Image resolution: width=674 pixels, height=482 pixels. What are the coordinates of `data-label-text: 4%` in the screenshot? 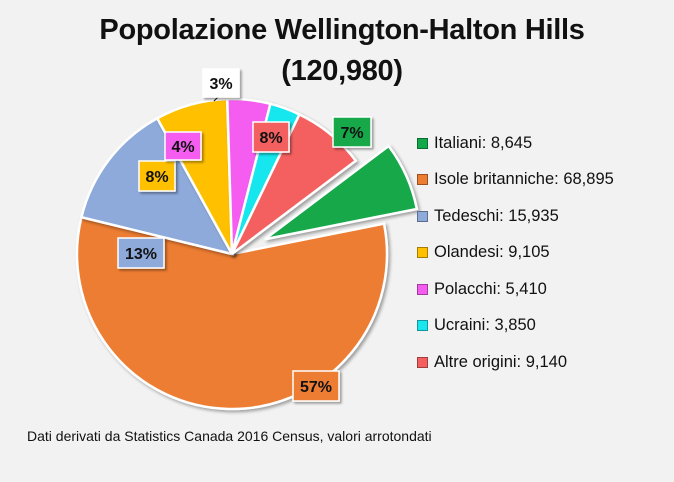 It's located at (182, 147).